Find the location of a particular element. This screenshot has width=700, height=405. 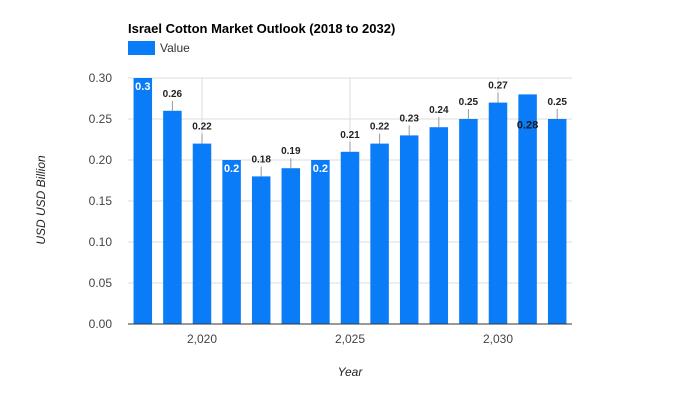

data-label: 0.24 is located at coordinates (439, 110).